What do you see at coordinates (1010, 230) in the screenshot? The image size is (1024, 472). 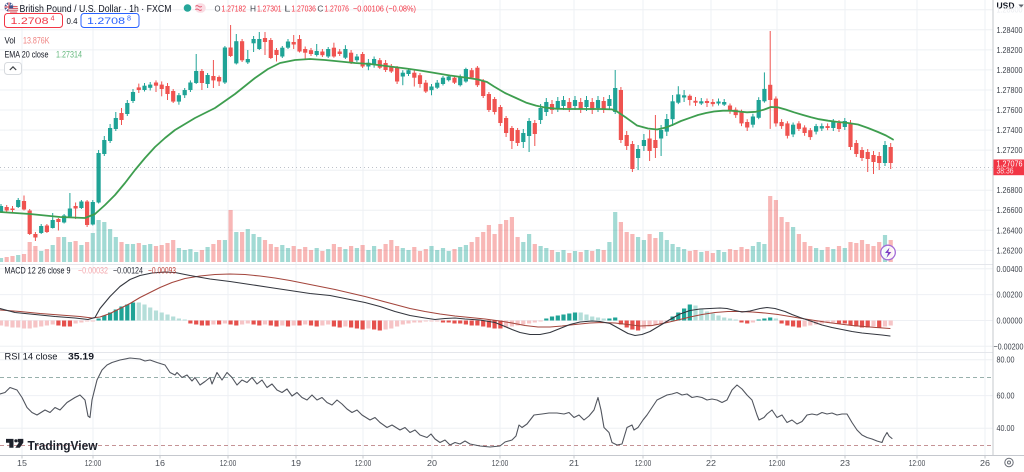 I see `svg-text: 1.26400` at bounding box center [1010, 230].